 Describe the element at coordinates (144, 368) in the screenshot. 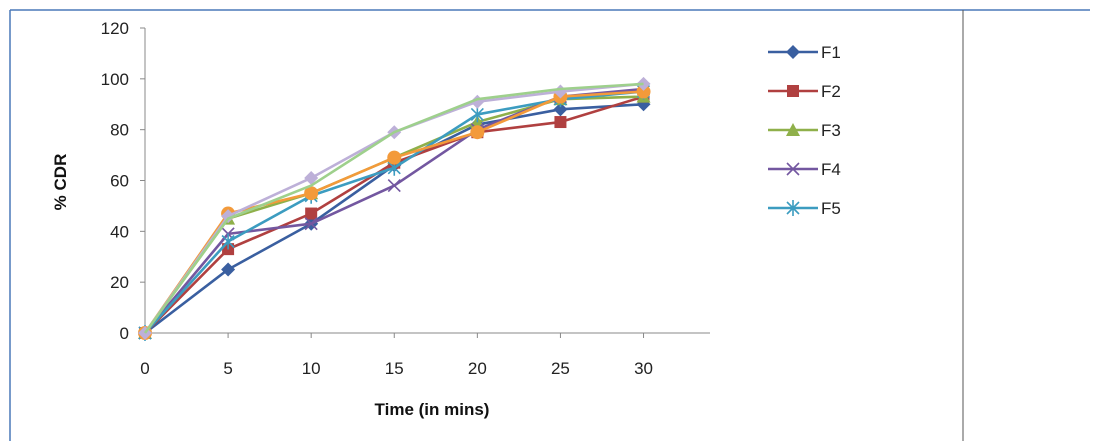

I see `x-tick-label: 0` at that location.